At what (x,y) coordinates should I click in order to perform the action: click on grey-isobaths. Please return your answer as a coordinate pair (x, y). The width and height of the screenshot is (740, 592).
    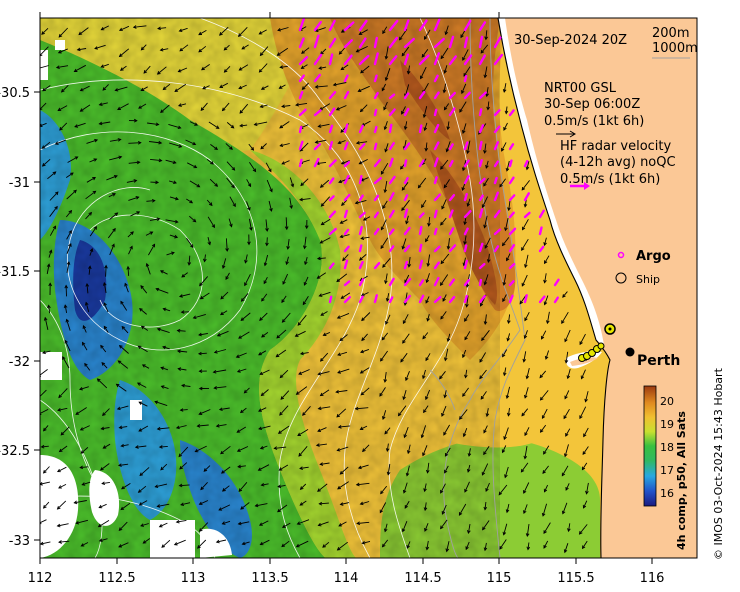
    Looking at the image, I should click on (477, 288).